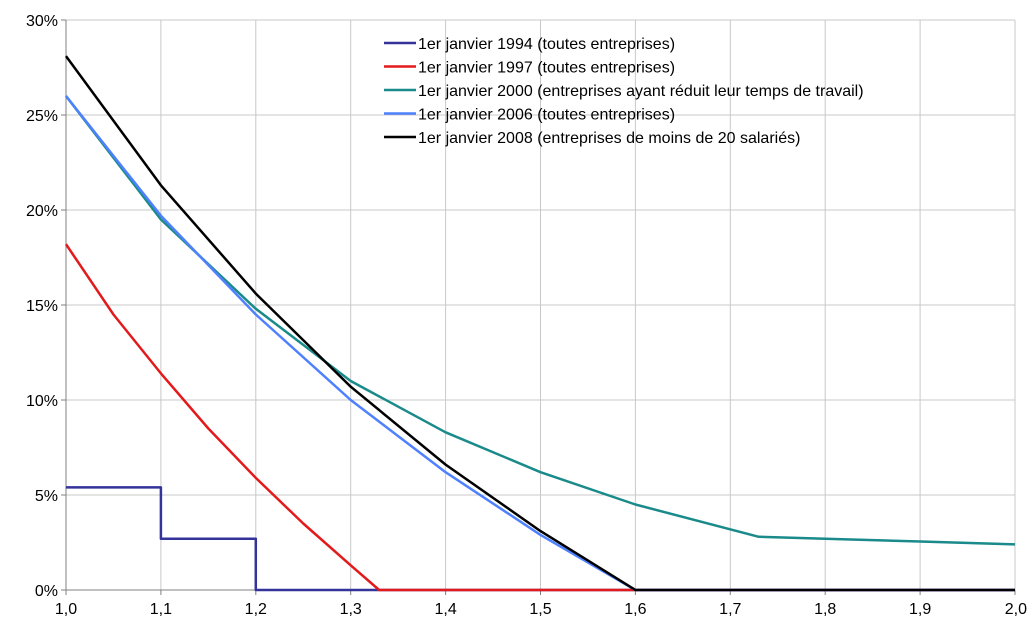  Describe the element at coordinates (730, 609) in the screenshot. I see `x-tick-label: 1,7` at that location.